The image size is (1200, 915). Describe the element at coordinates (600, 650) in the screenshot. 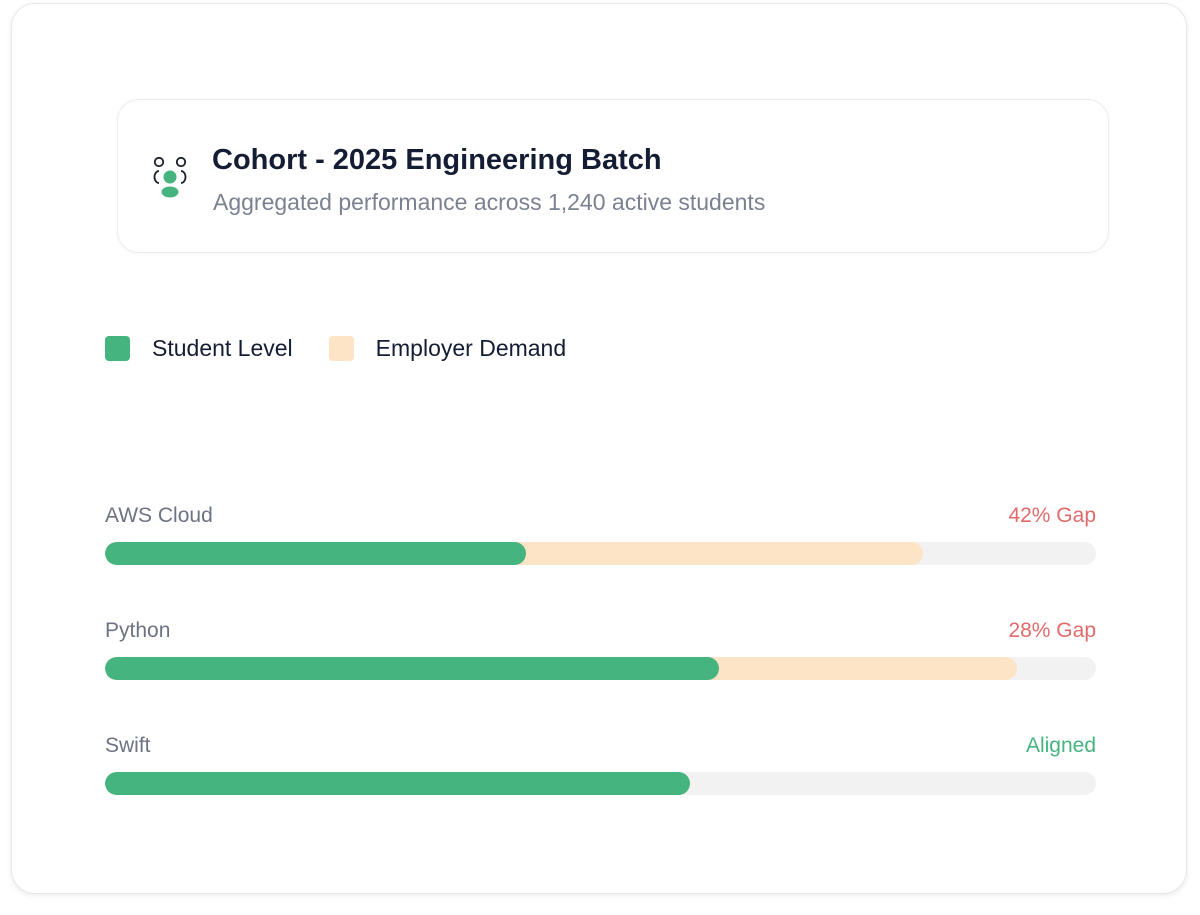

I see `skill-row-python: Python 28% Gap` at that location.